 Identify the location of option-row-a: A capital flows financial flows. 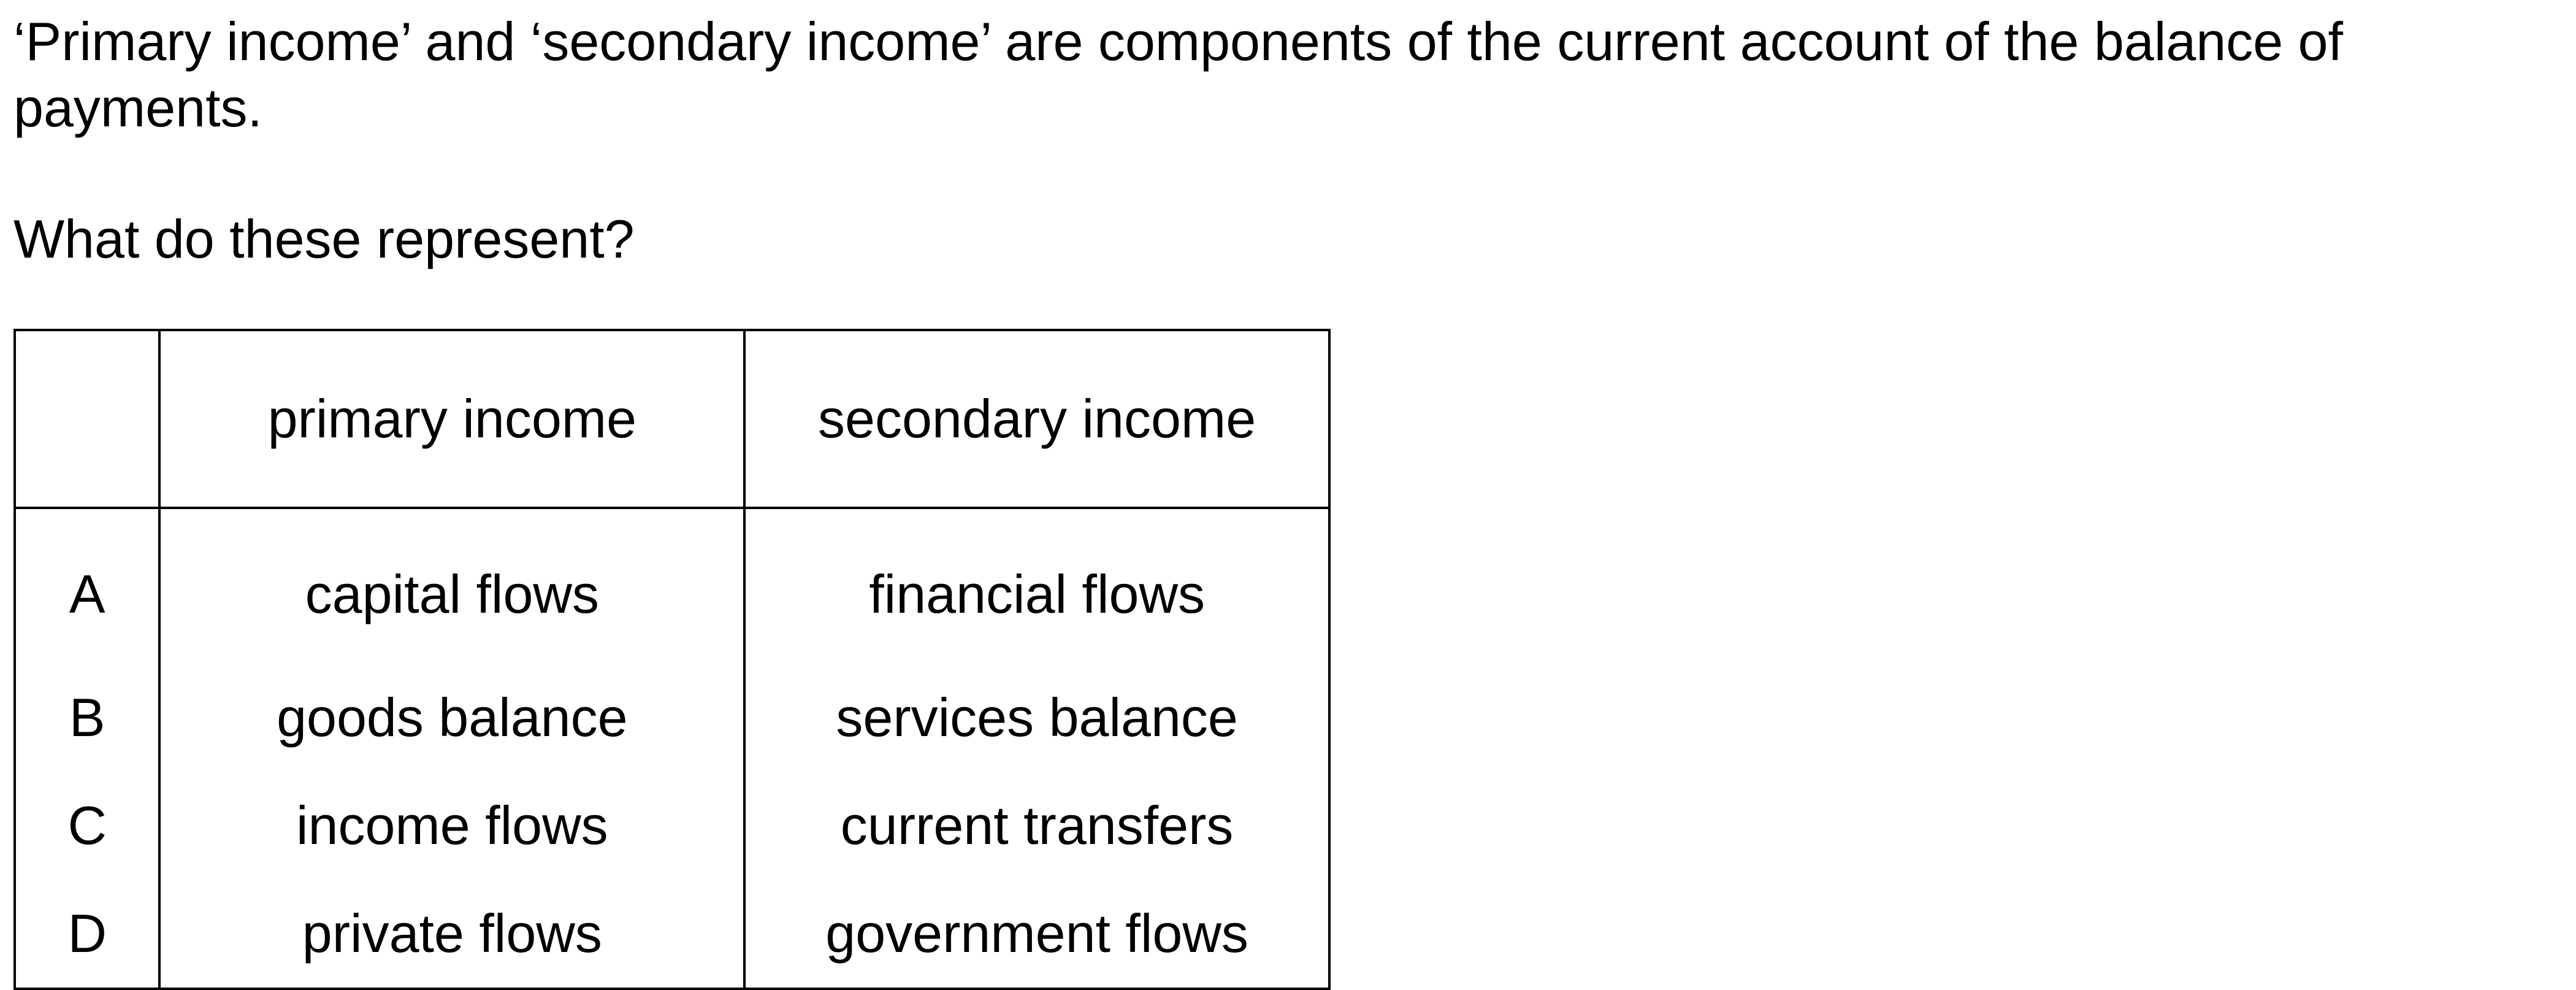
(672, 586).